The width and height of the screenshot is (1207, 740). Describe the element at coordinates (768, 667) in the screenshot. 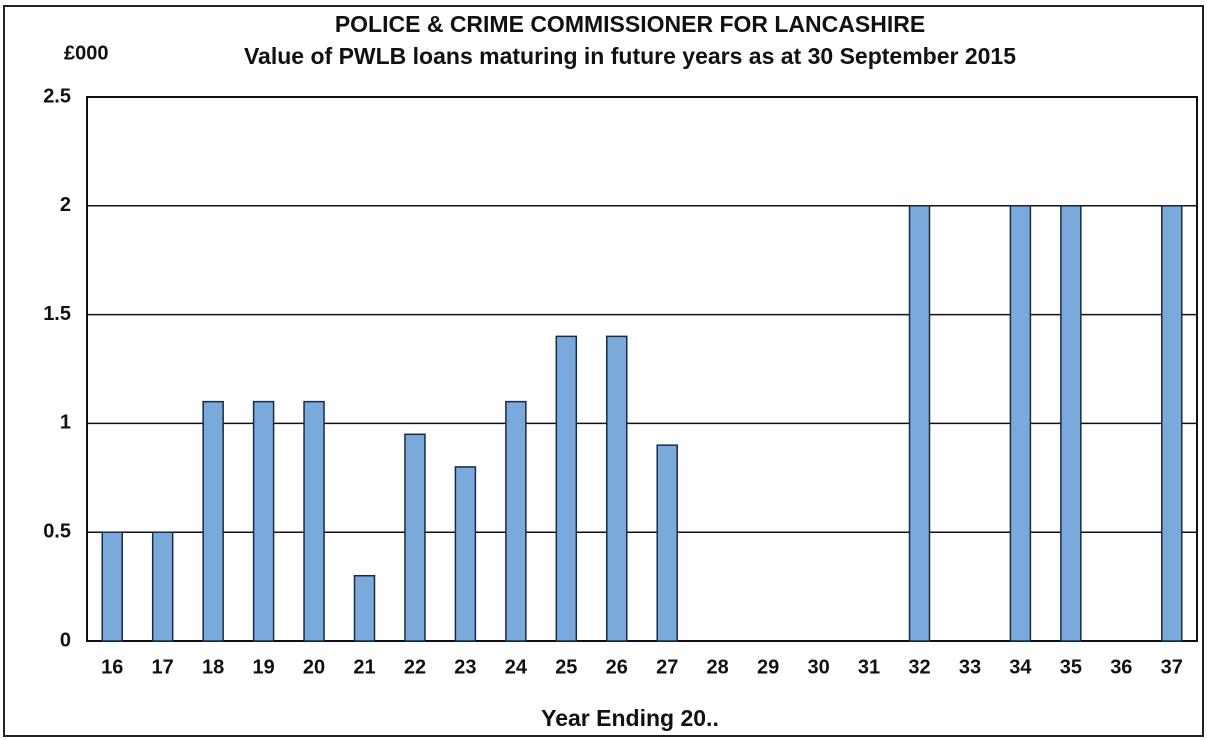

I see `x-tick-label: 29` at that location.